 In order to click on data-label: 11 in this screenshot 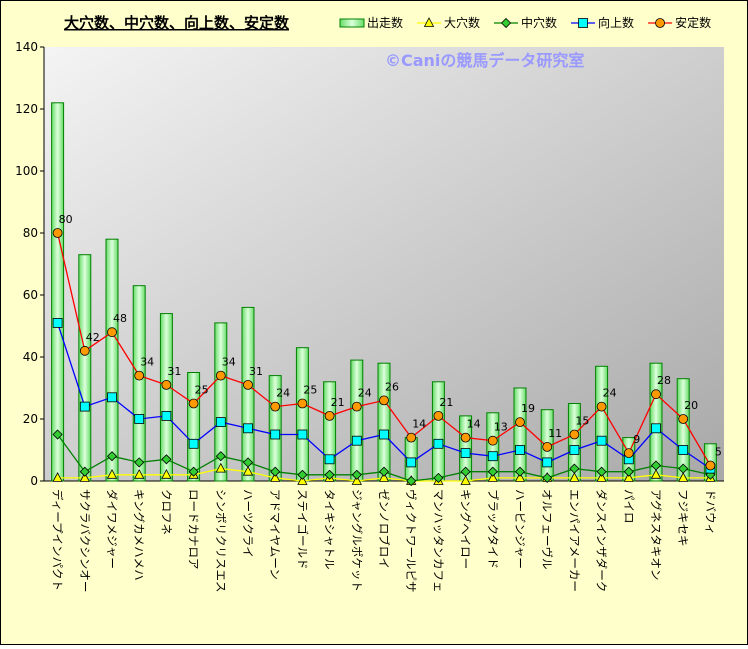, I will do `click(555, 433)`.